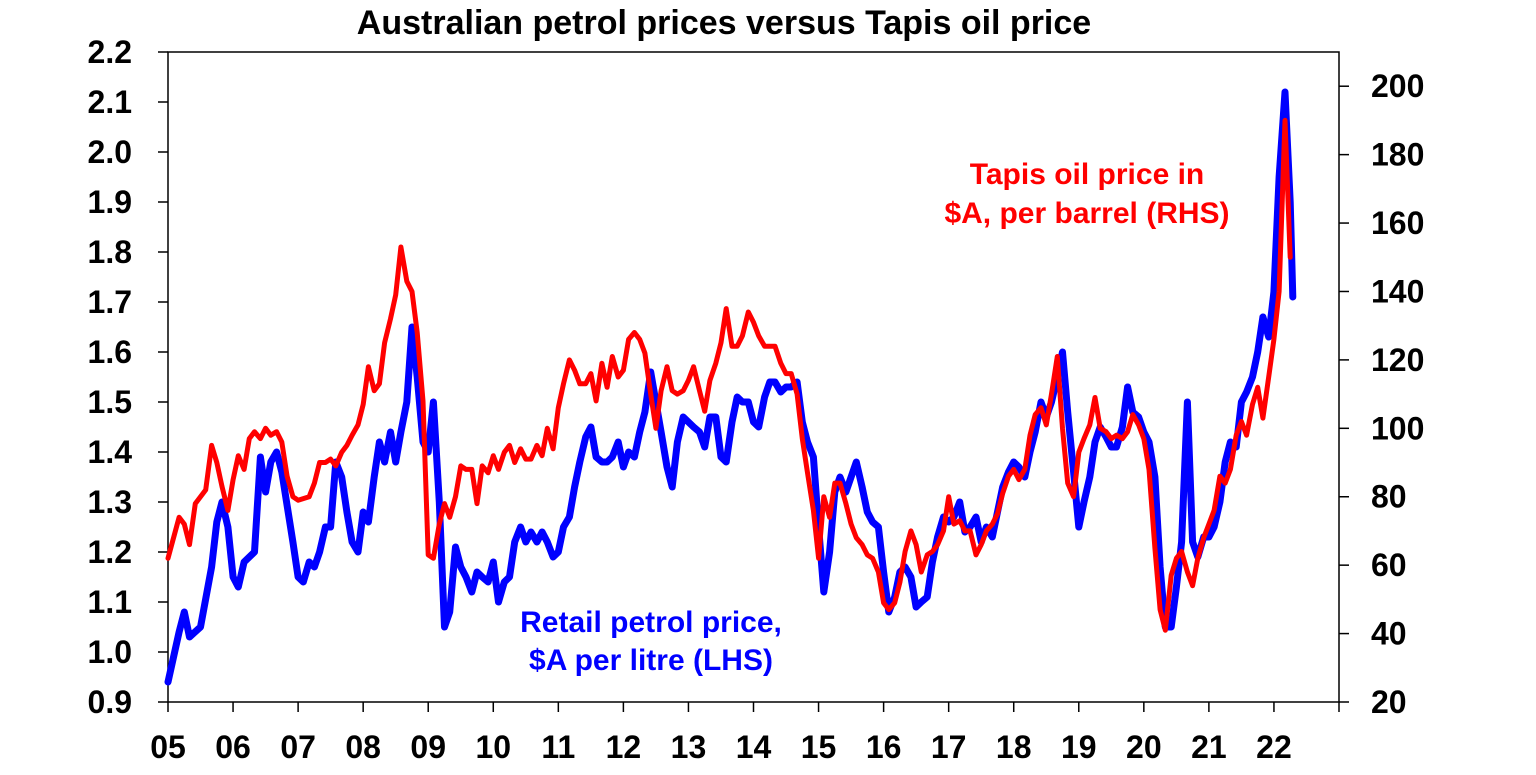  Describe the element at coordinates (110, 152) in the screenshot. I see `left-tick-label: 2.0` at that location.